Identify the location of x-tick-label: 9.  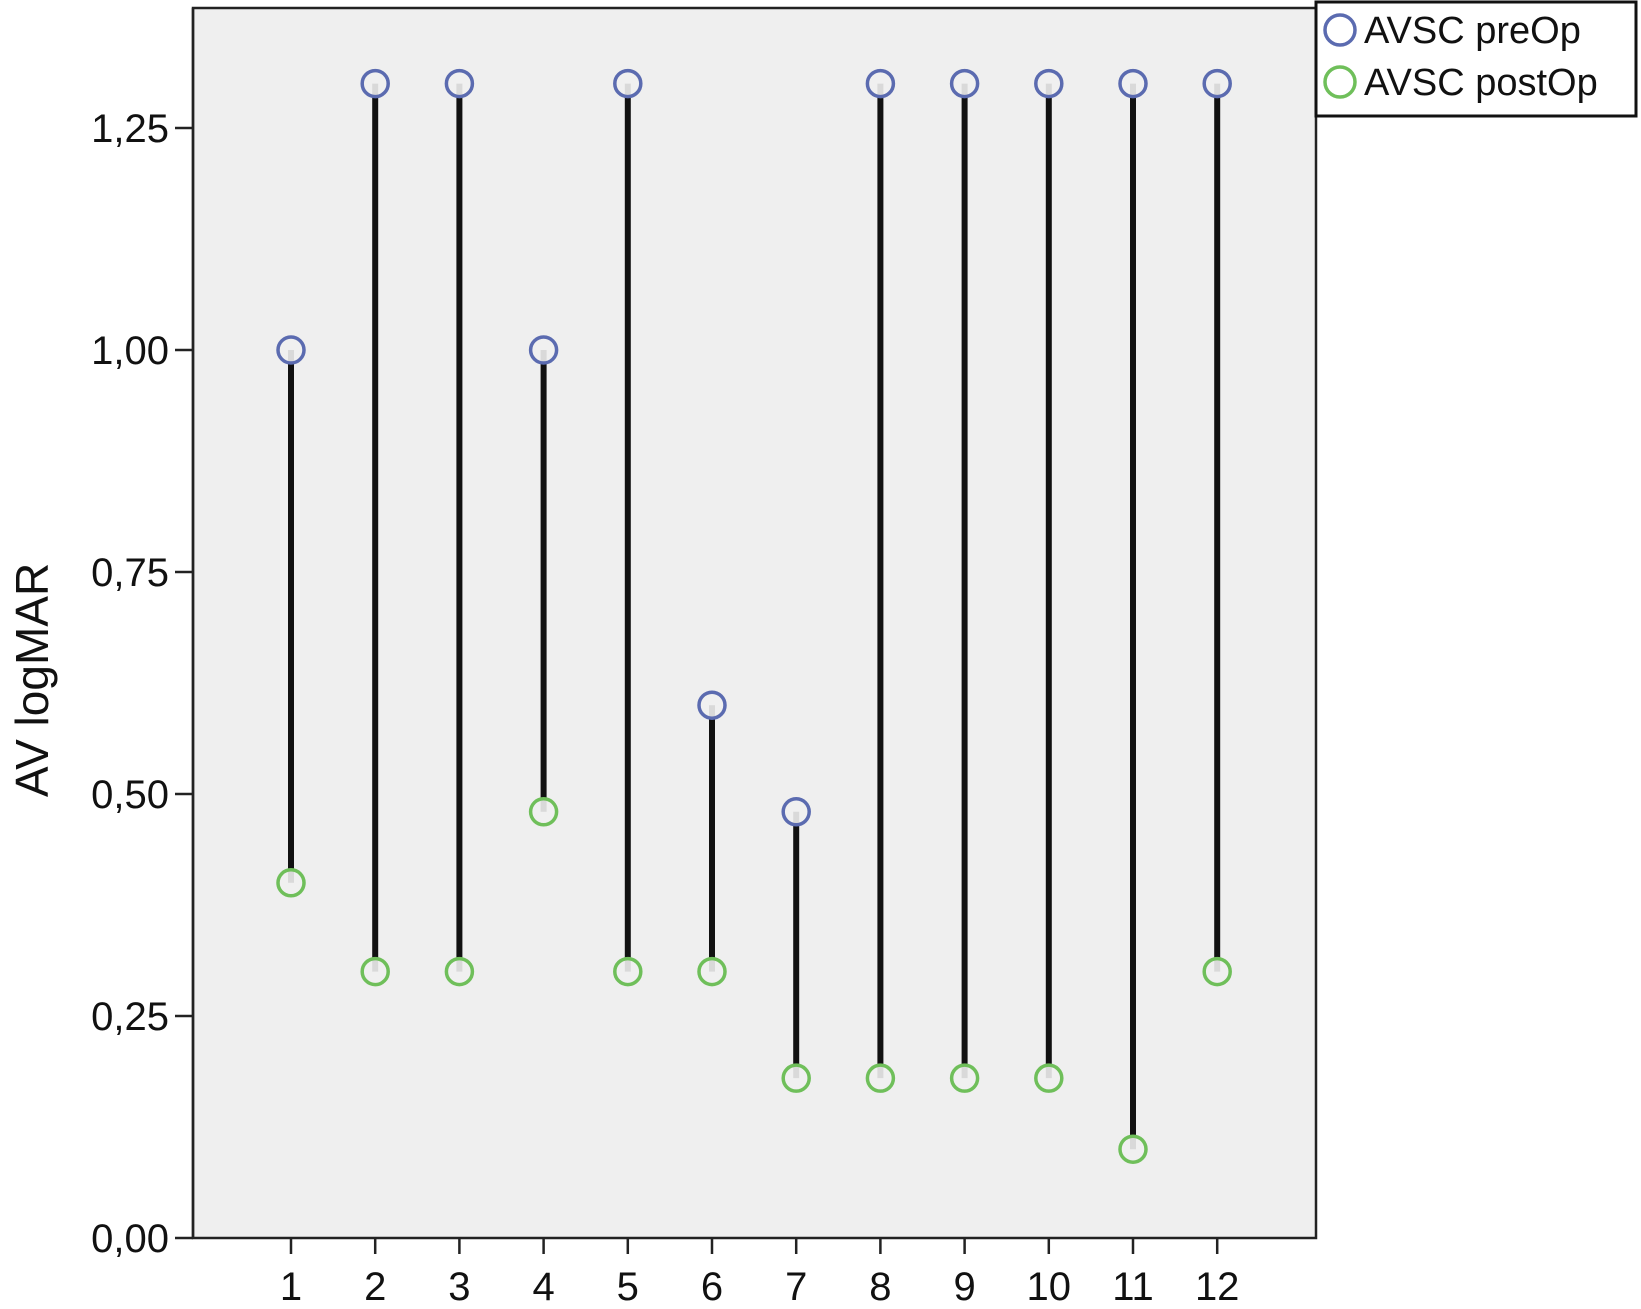
(964, 1287).